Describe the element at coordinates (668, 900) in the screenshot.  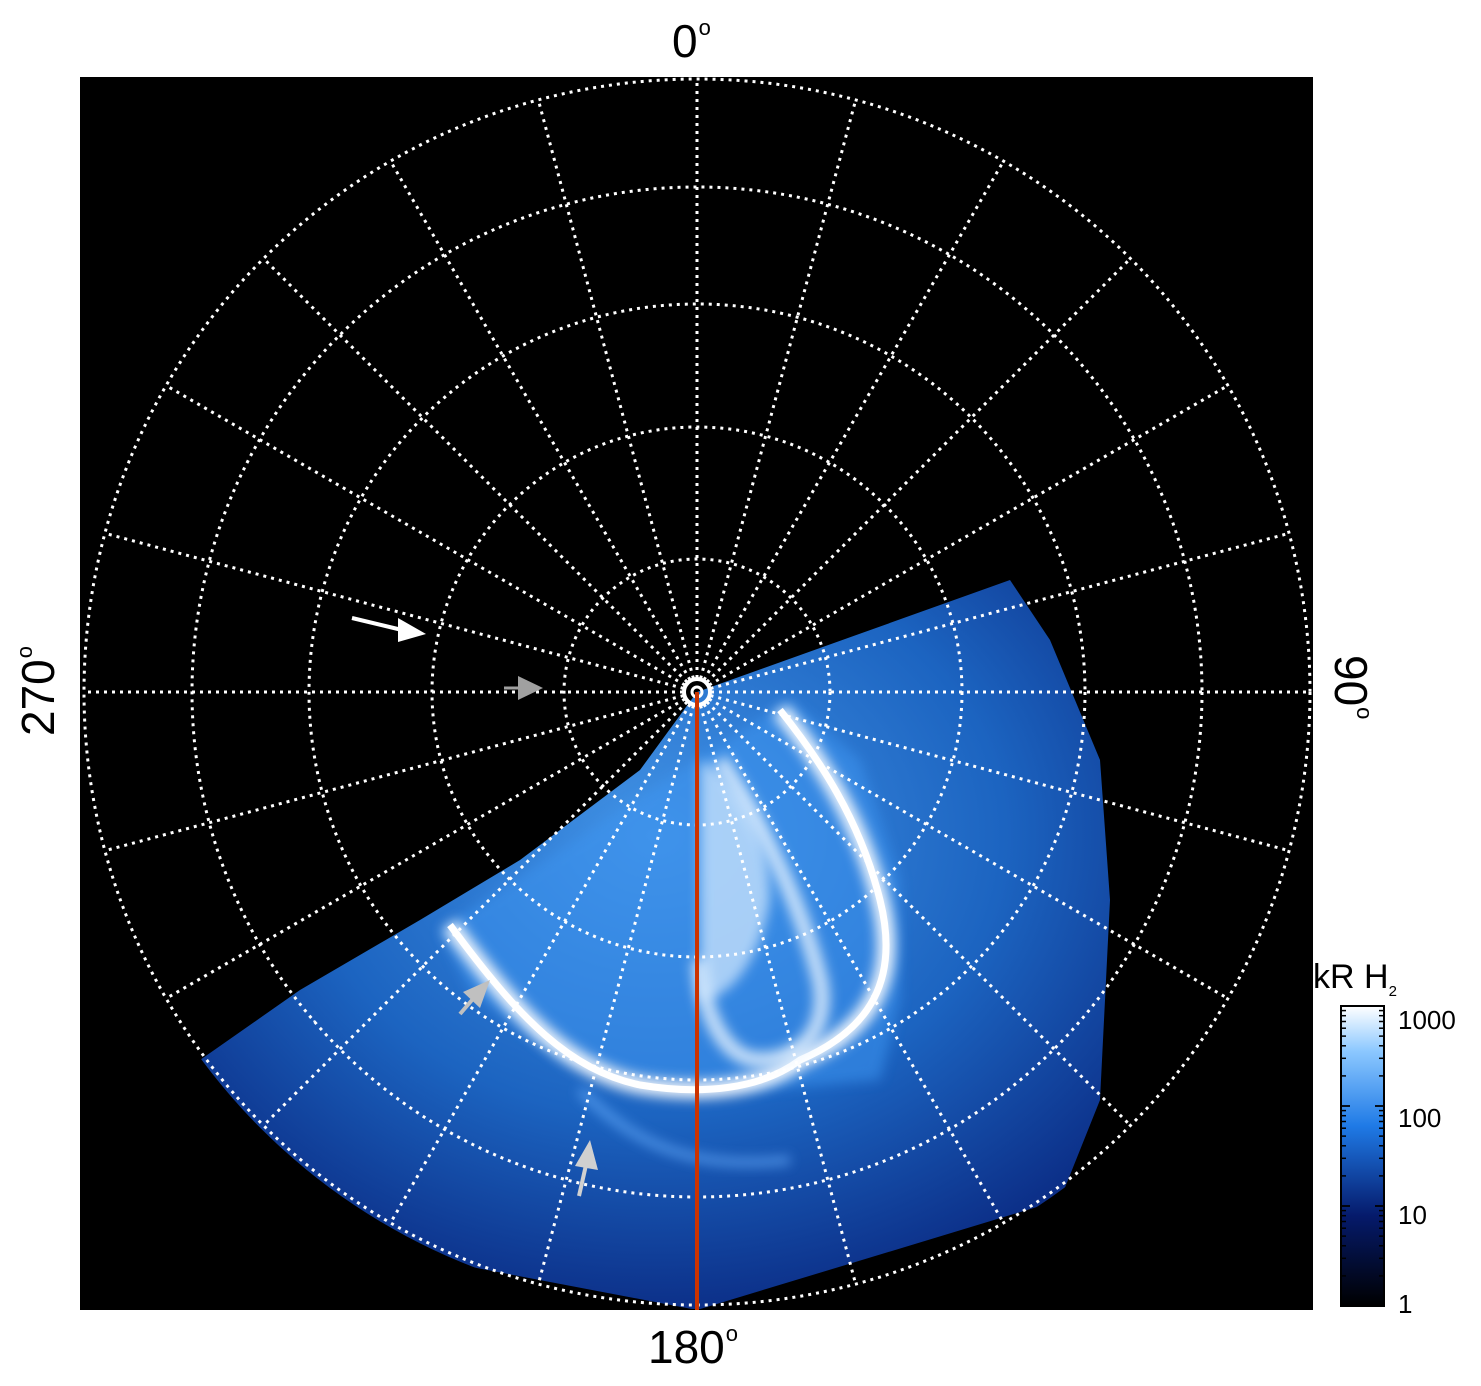
I see `main-auroral-oval-core` at that location.